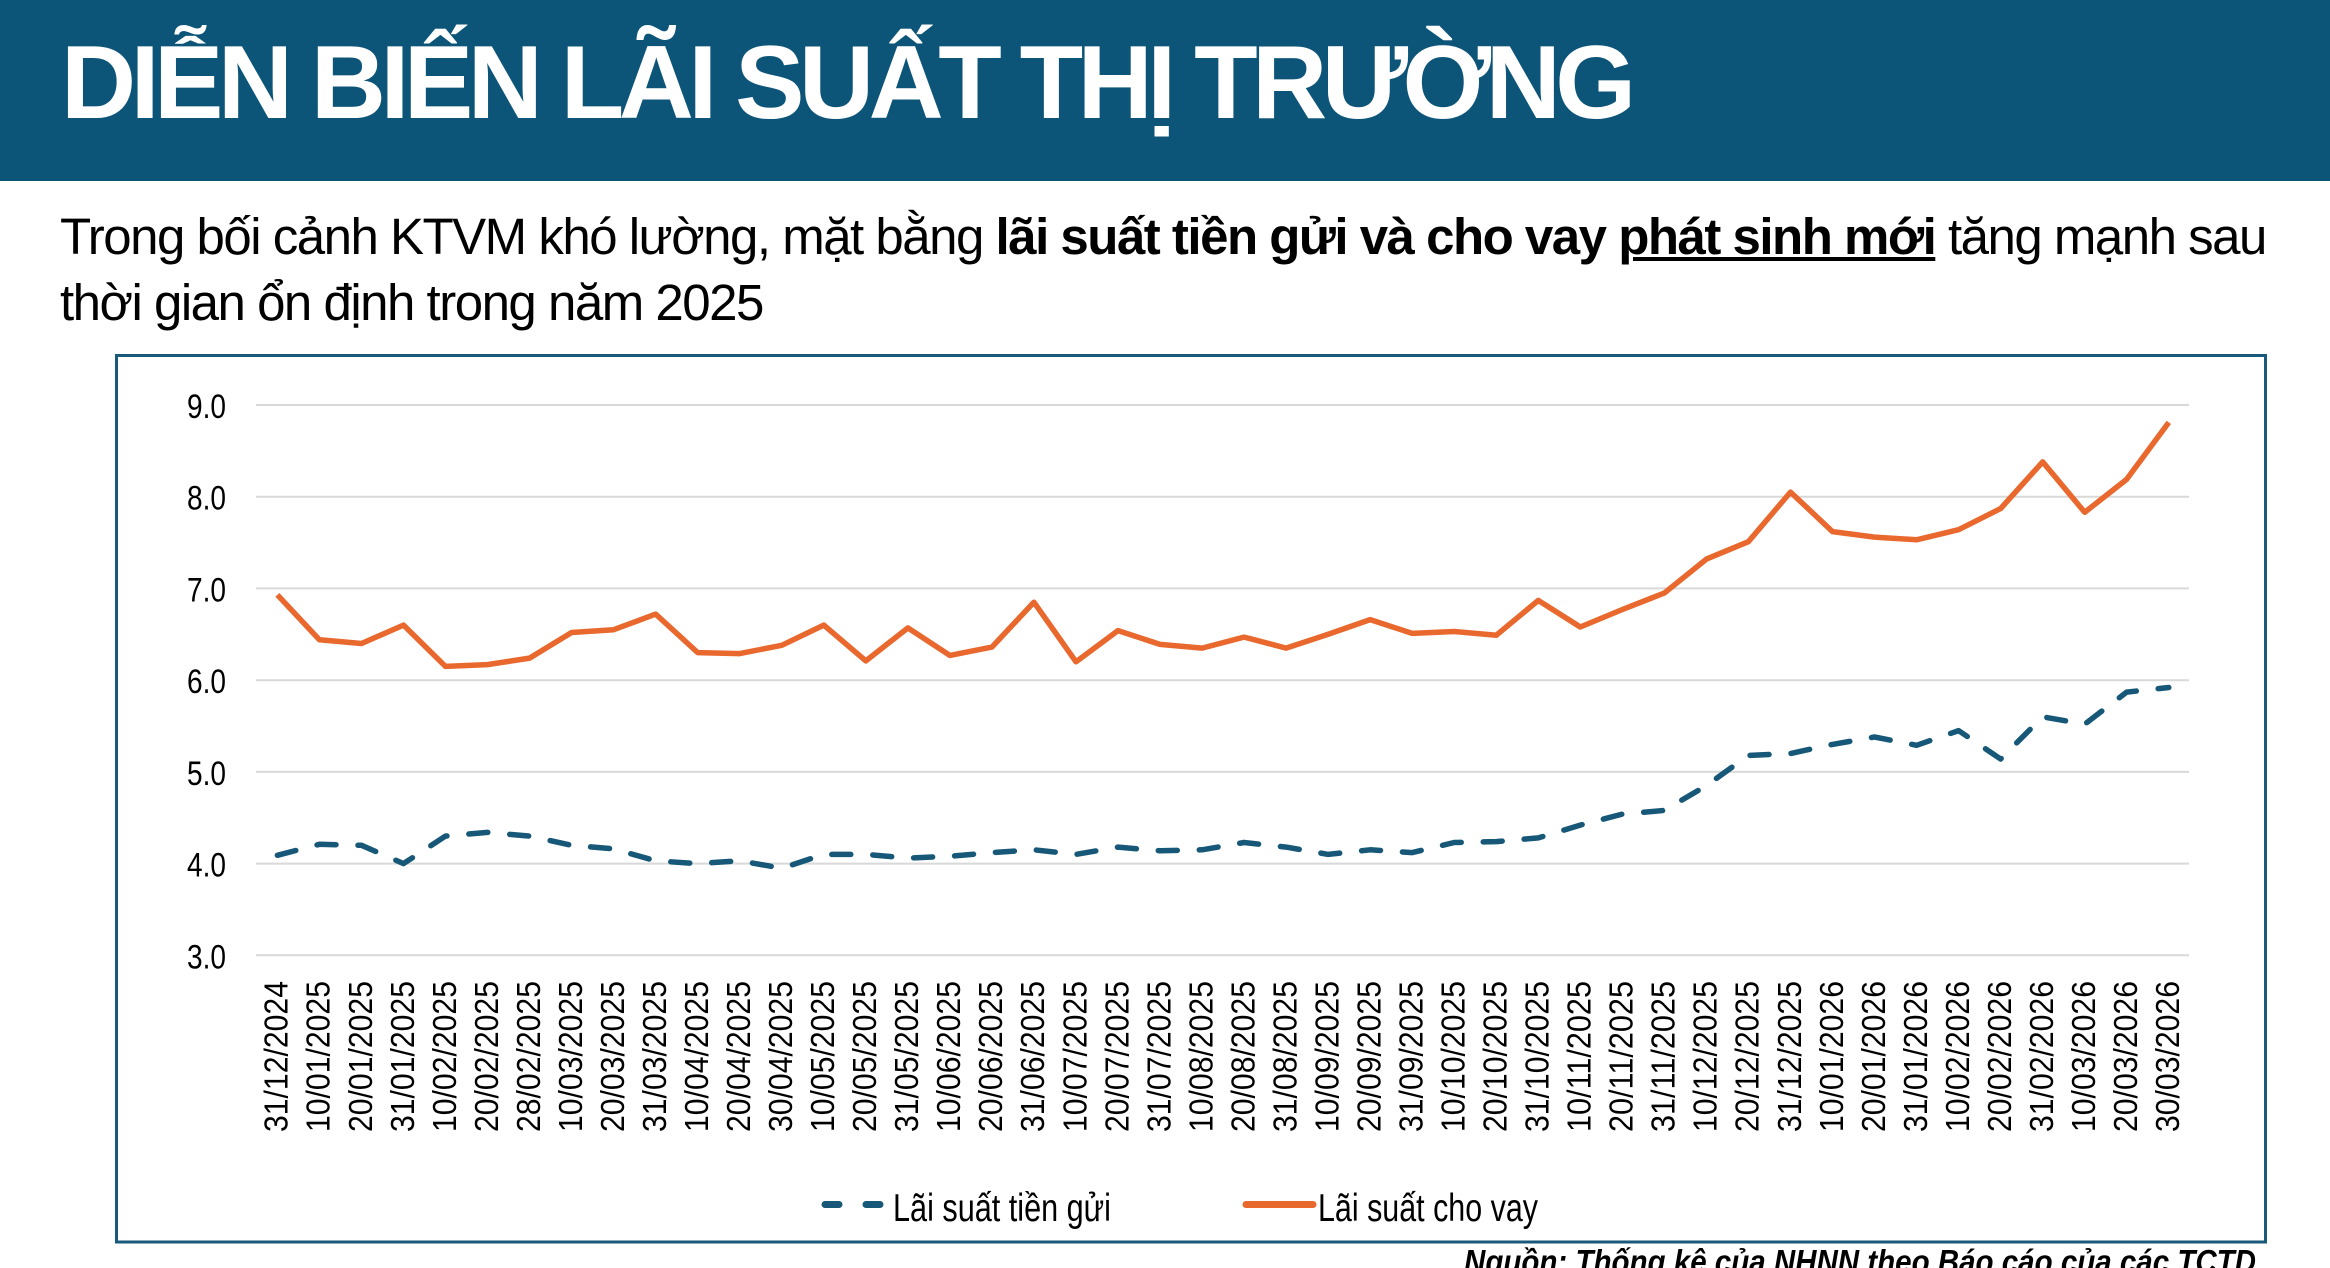 The width and height of the screenshot is (2330, 1268). I want to click on svg-text: 31/12/2024, so click(276, 1056).